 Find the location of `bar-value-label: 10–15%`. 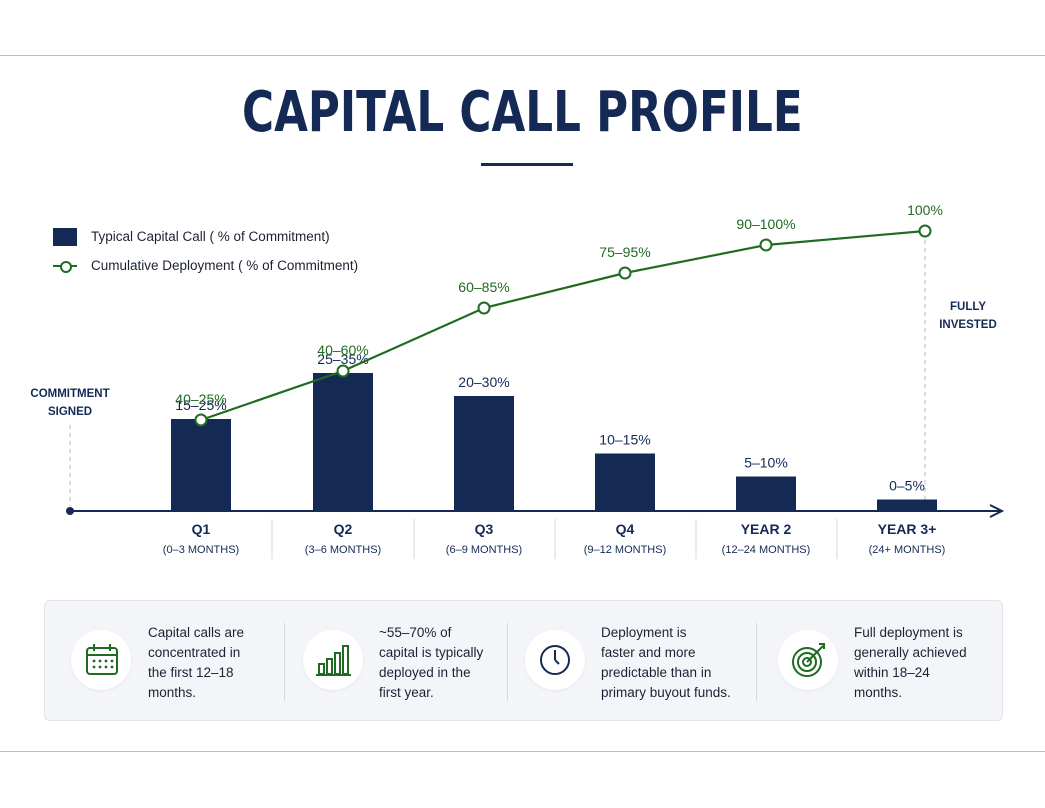

bar-value-label: 10–15% is located at coordinates (624, 440).